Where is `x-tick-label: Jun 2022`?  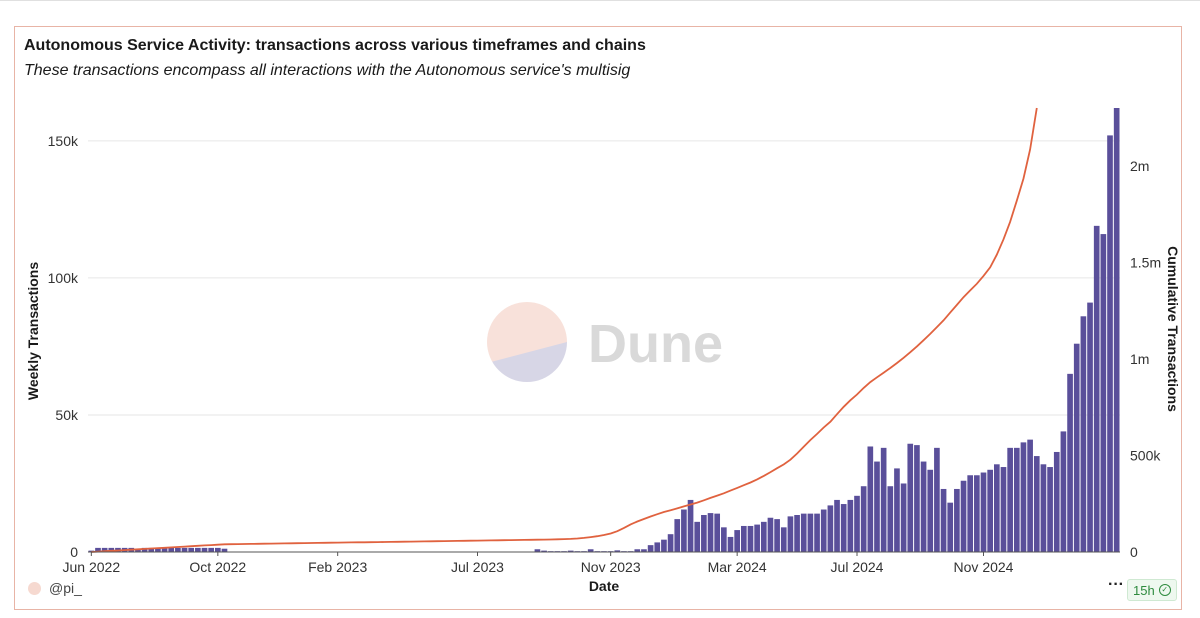 x-tick-label: Jun 2022 is located at coordinates (92, 567).